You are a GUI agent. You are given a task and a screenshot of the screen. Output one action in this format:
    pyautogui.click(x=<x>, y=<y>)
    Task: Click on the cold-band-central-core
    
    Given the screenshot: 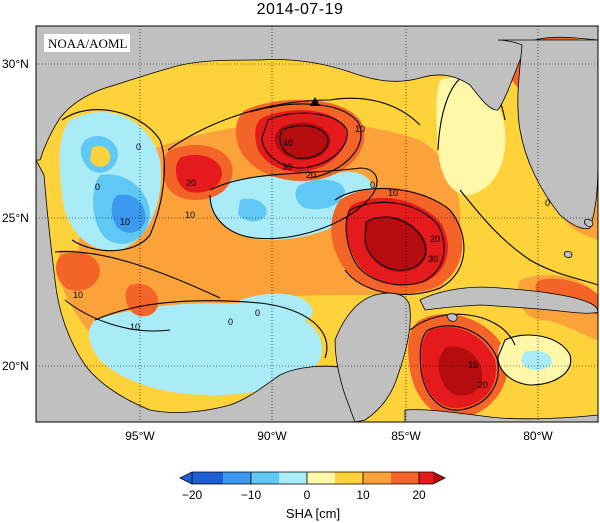 What is the action you would take?
    pyautogui.click(x=320, y=194)
    